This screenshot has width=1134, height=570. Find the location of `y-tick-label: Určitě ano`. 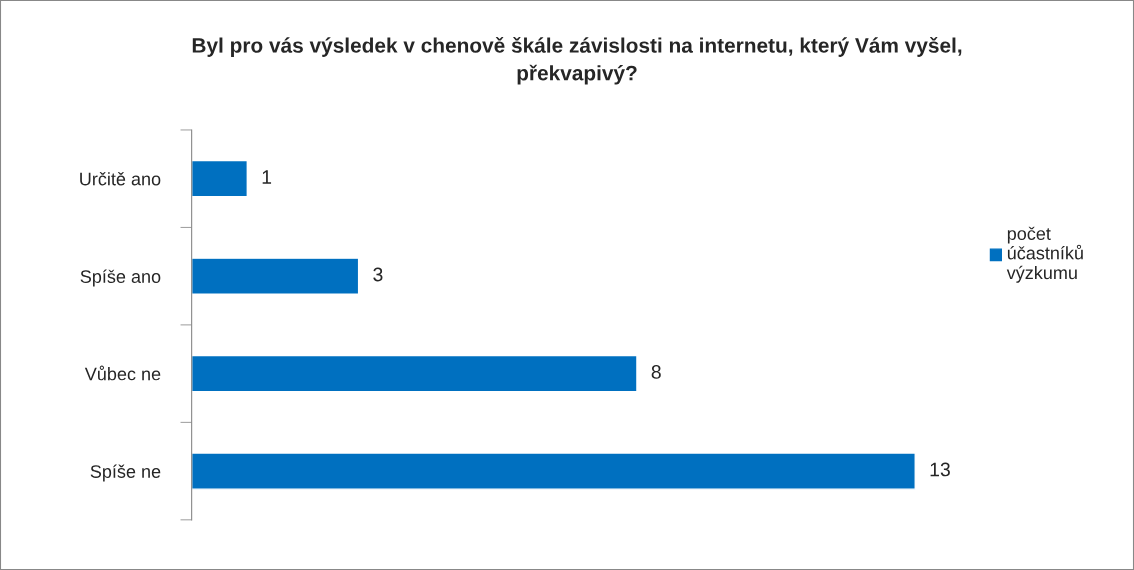

y-tick-label: Určitě ano is located at coordinates (120, 179).